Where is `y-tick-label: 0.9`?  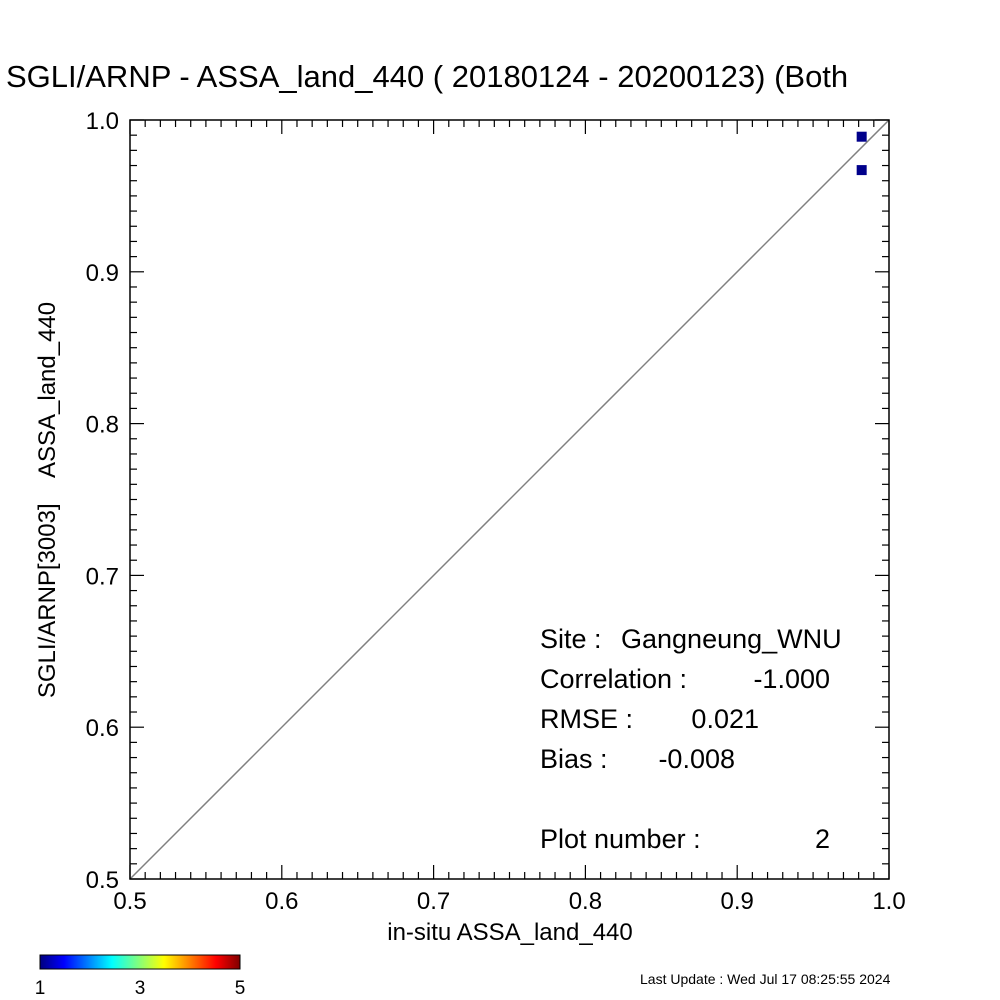
y-tick-label: 0.9 is located at coordinates (102, 273).